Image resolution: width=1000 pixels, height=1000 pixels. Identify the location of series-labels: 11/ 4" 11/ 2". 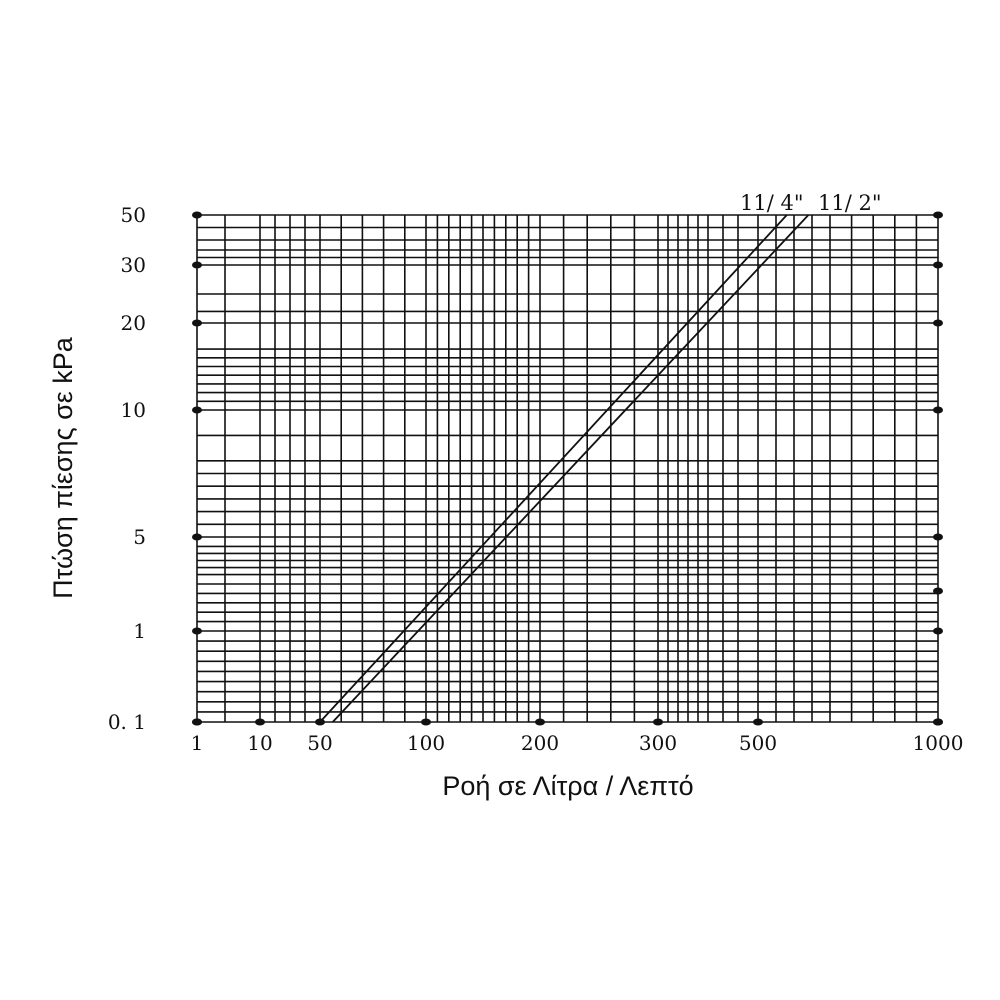
(811, 203).